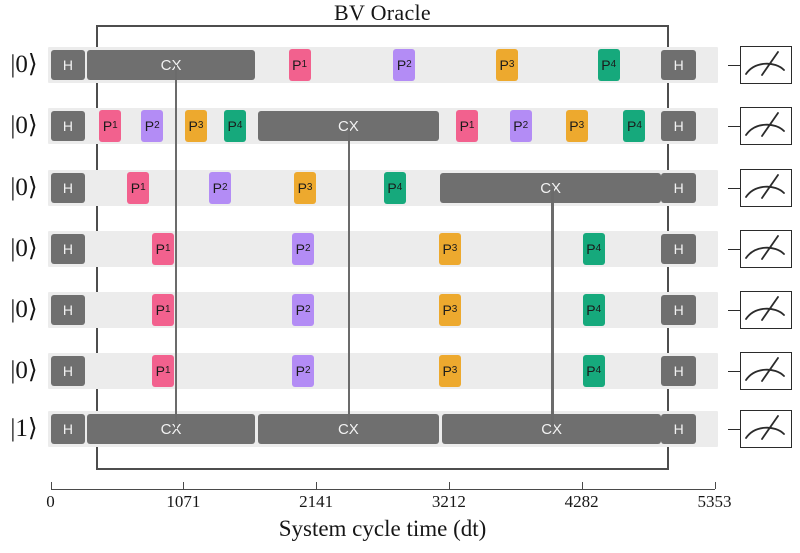 The width and height of the screenshot is (800, 553). Describe the element at coordinates (50, 501) in the screenshot. I see `axis-tick-label: 0` at that location.